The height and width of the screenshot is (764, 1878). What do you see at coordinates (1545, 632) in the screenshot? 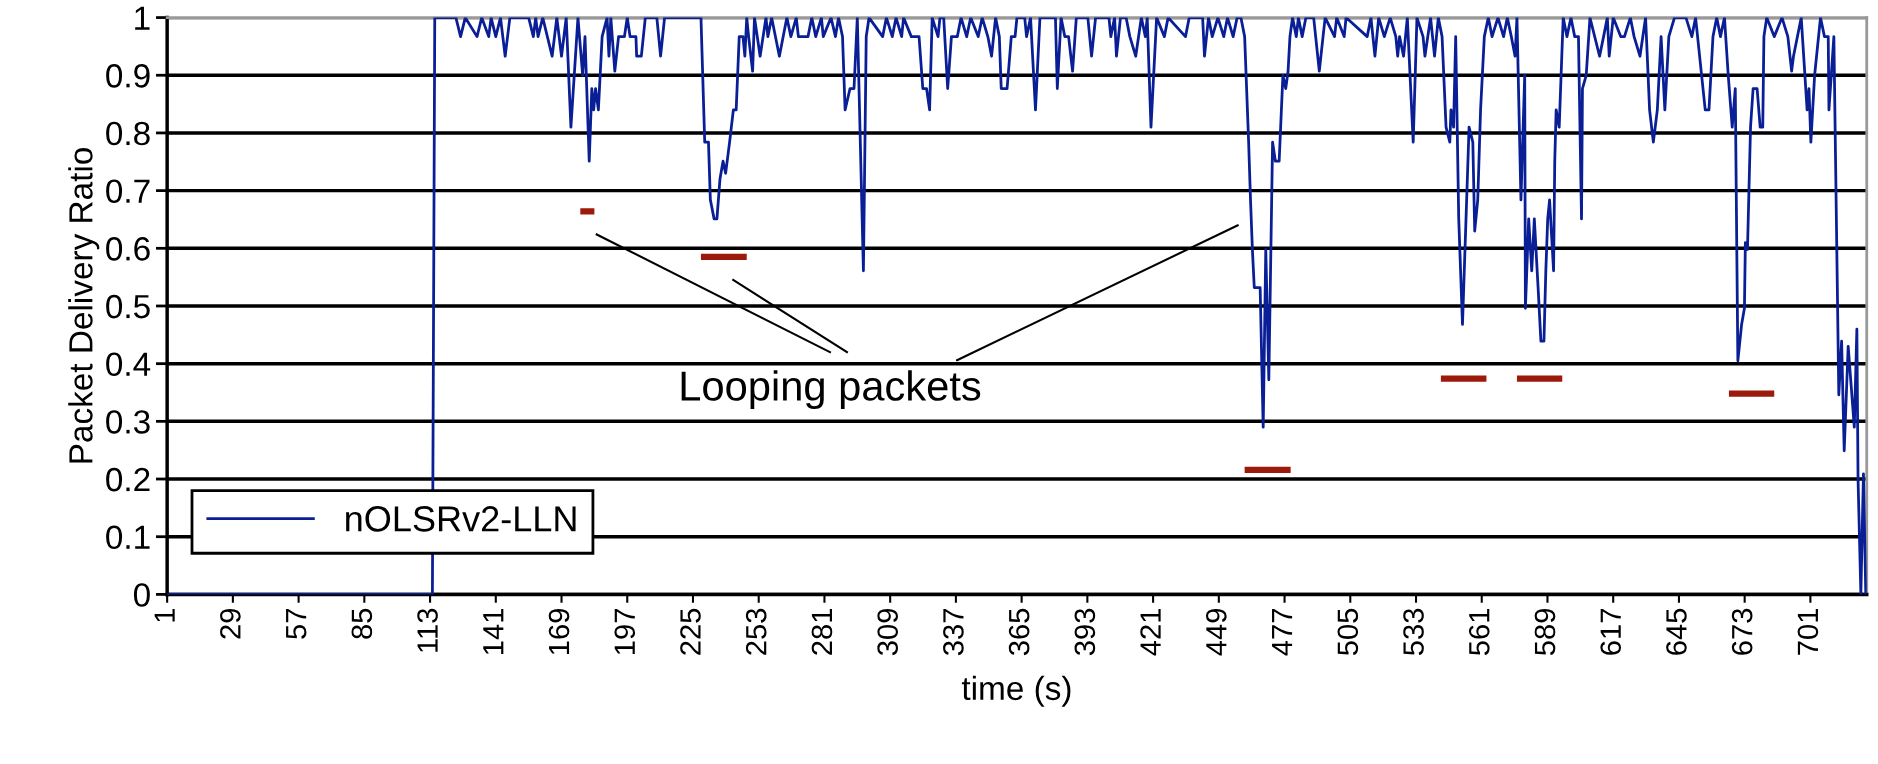
I see `x-tick-label: 589` at bounding box center [1545, 632].